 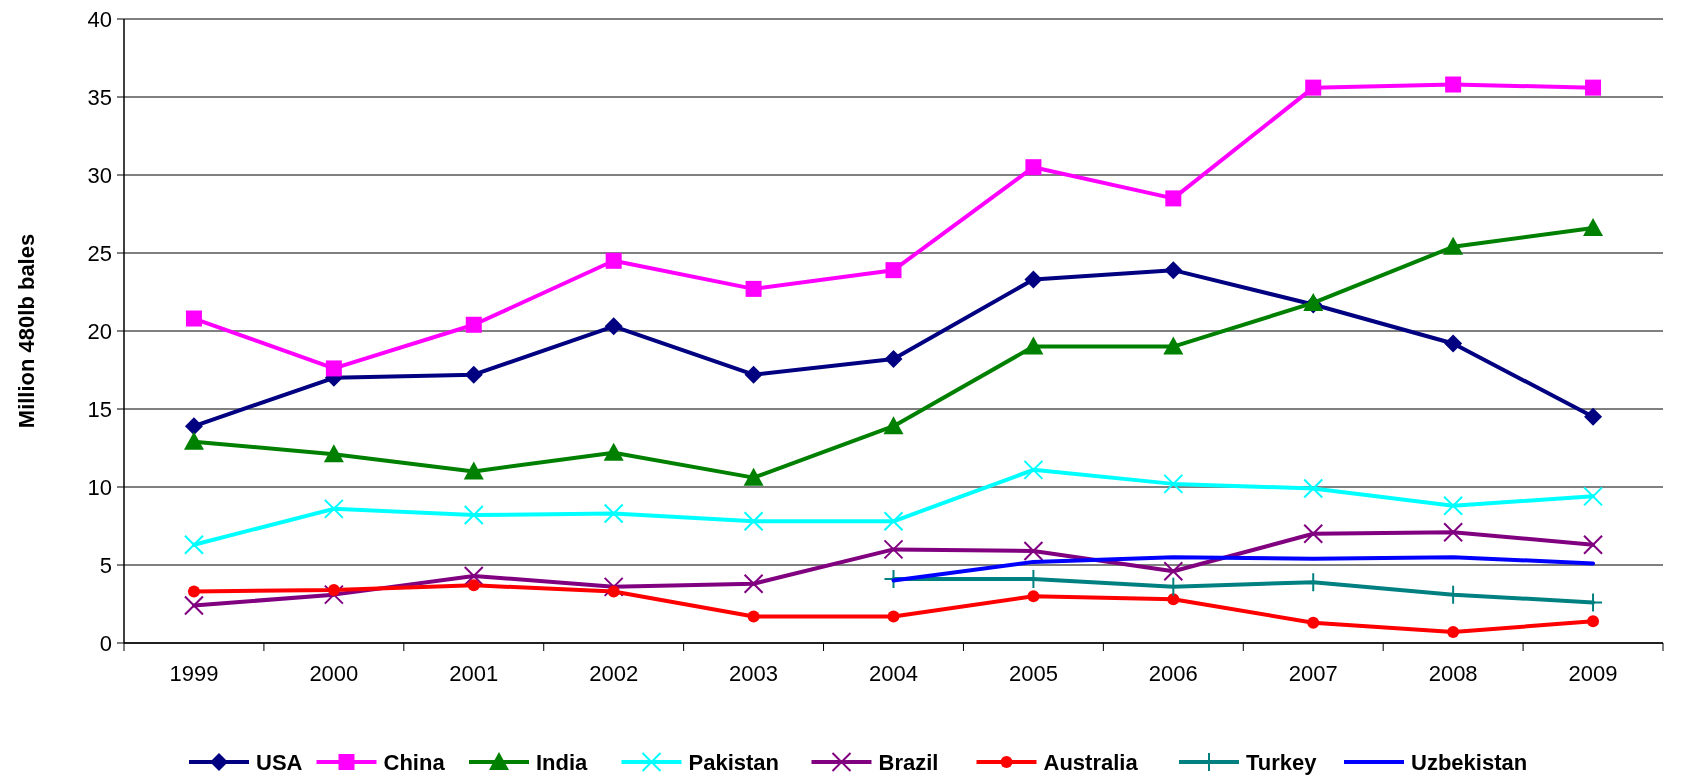 What do you see at coordinates (1282, 762) in the screenshot?
I see `legend-label: Turkey` at bounding box center [1282, 762].